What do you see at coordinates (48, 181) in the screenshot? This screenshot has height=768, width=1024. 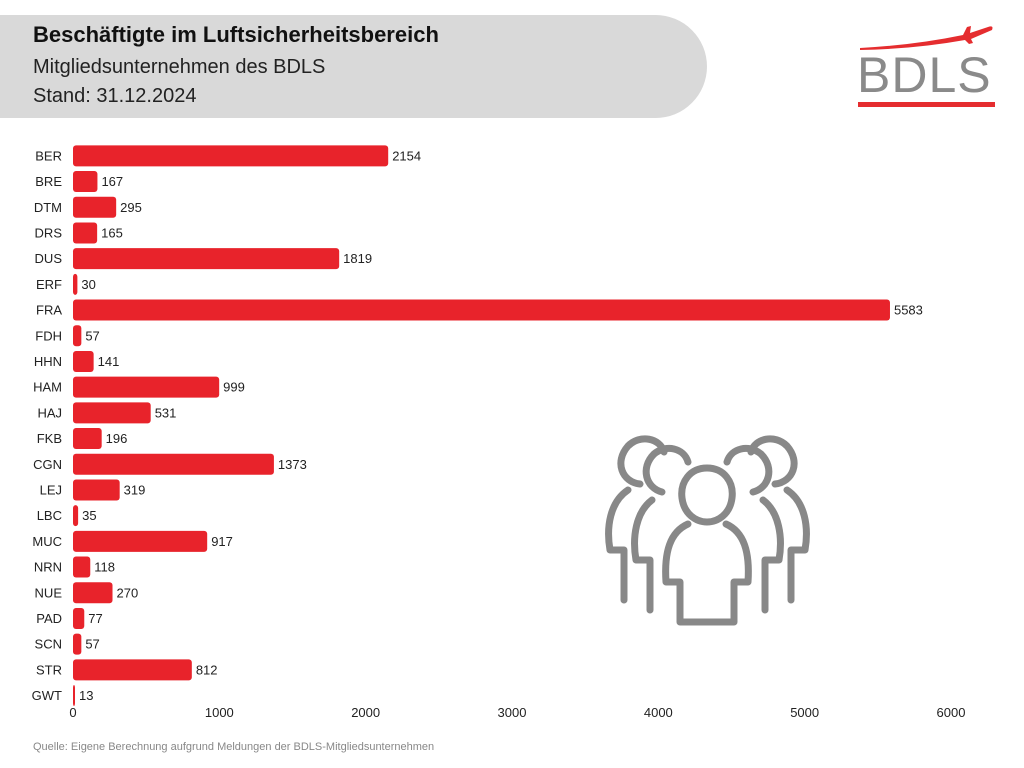 I see `category-label-bre: BRE` at bounding box center [48, 181].